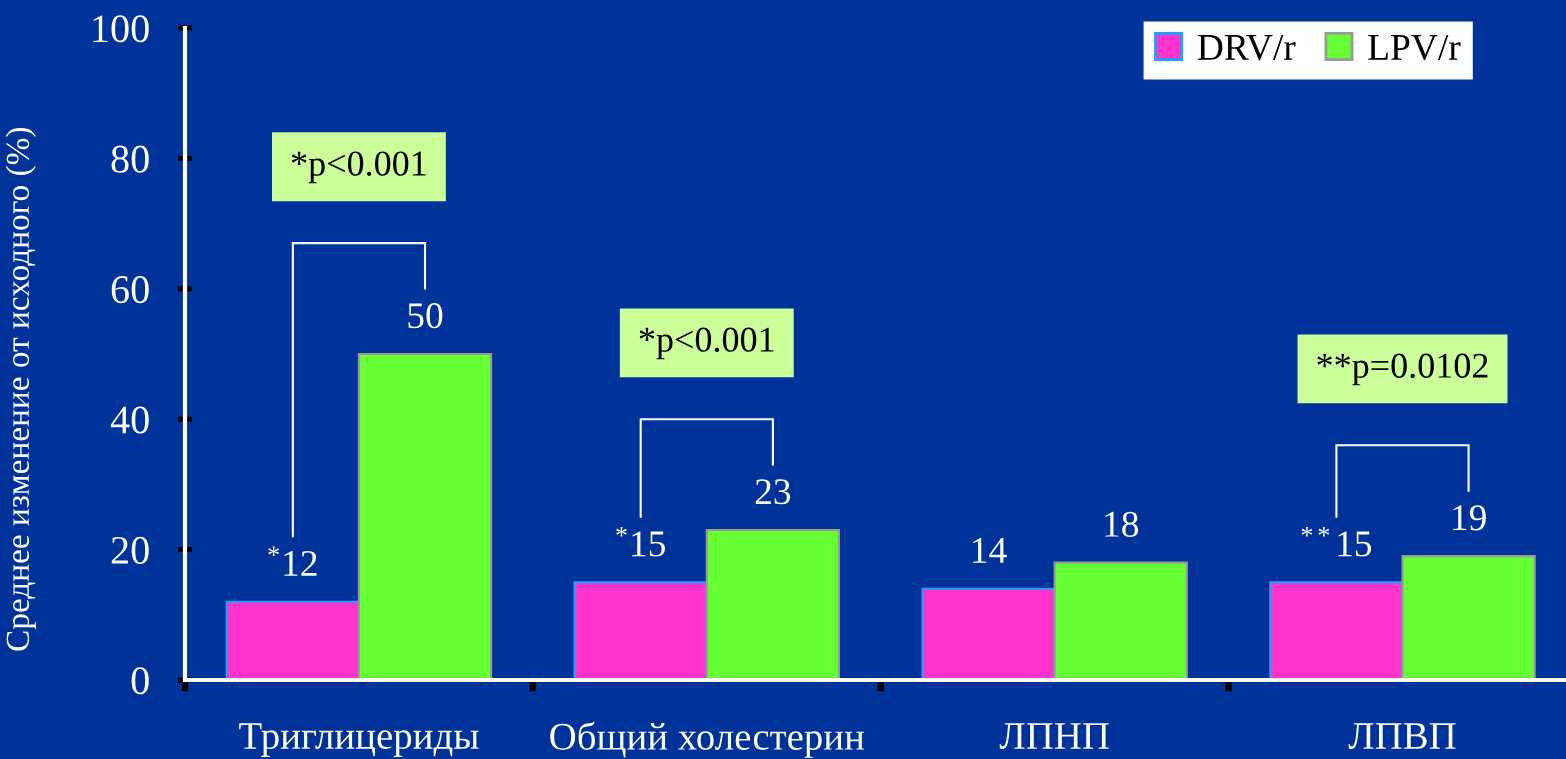 This screenshot has height=759, width=1566. What do you see at coordinates (1054, 736) in the screenshot?
I see `x-tick-label: ЛПНП` at bounding box center [1054, 736].